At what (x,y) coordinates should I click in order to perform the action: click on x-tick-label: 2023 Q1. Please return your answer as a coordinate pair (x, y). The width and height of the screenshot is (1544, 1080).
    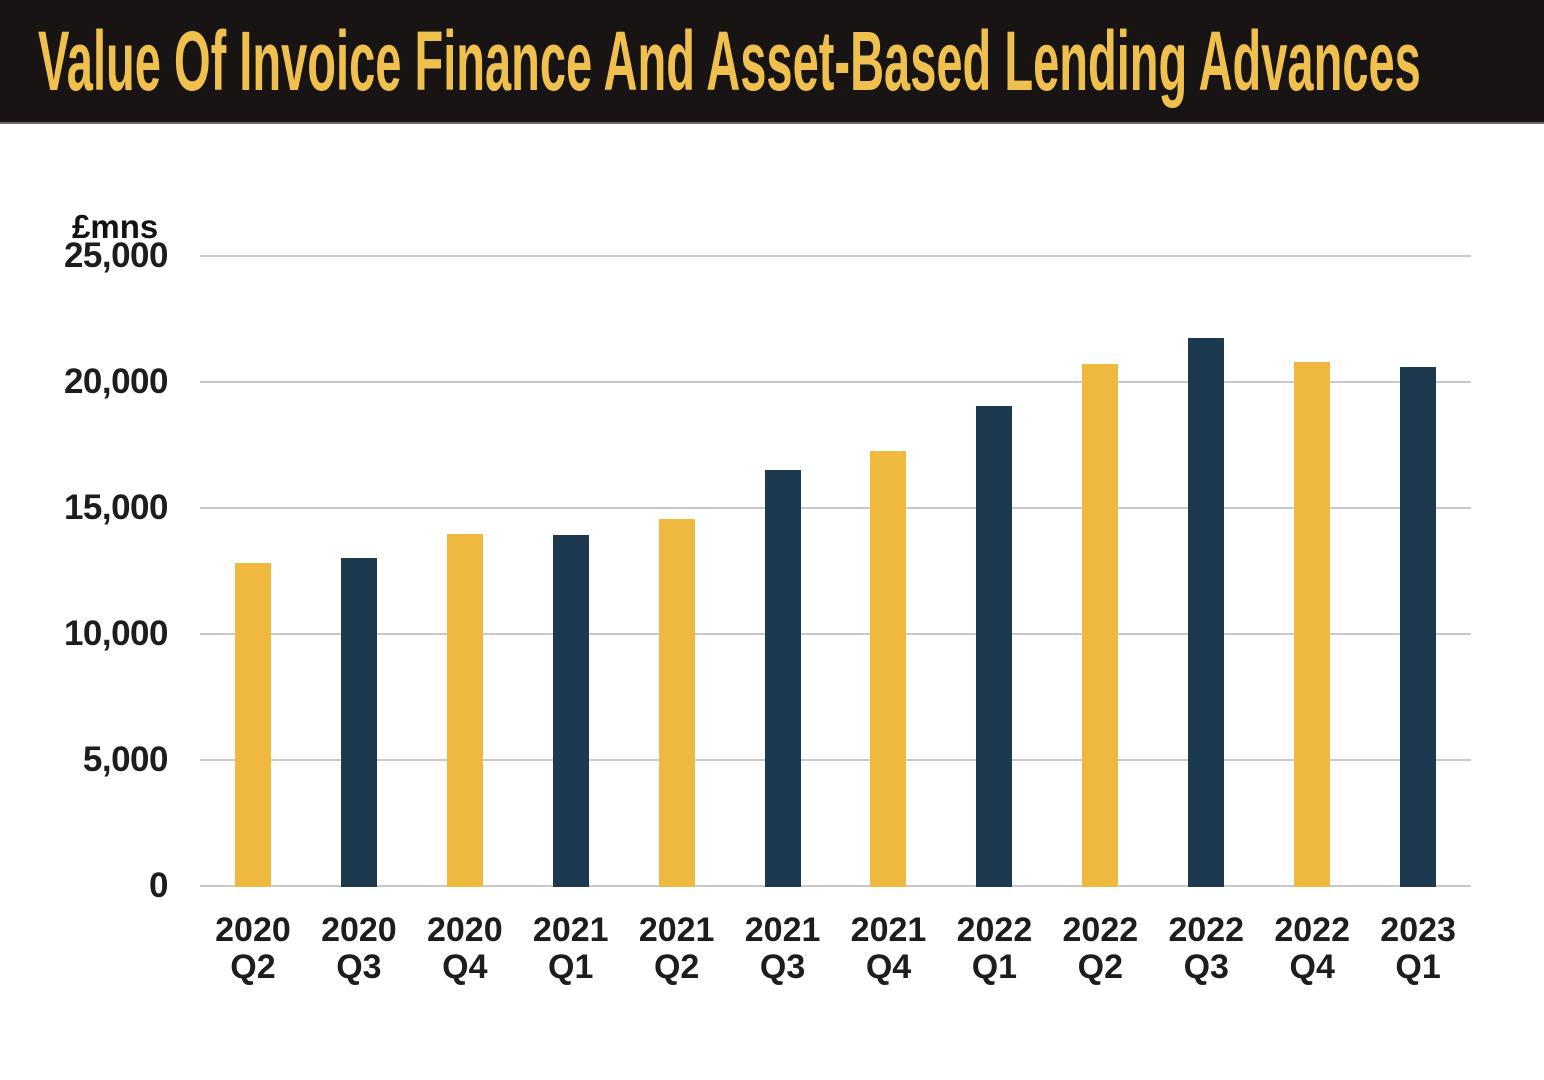
    Looking at the image, I should click on (1418, 949).